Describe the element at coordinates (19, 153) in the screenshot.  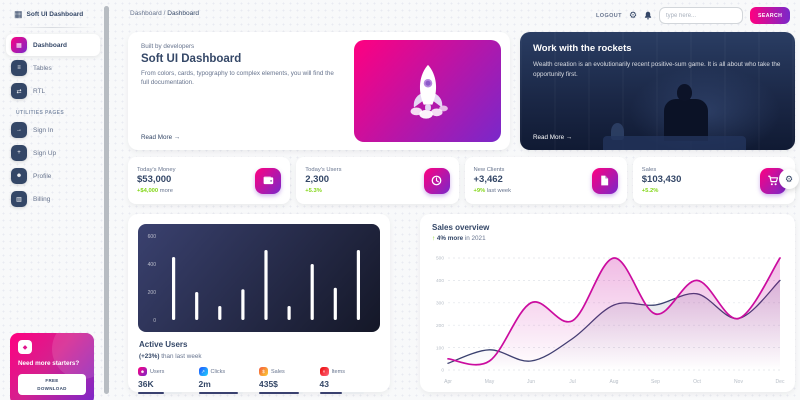
I see `sign-up-icon: +` at that location.